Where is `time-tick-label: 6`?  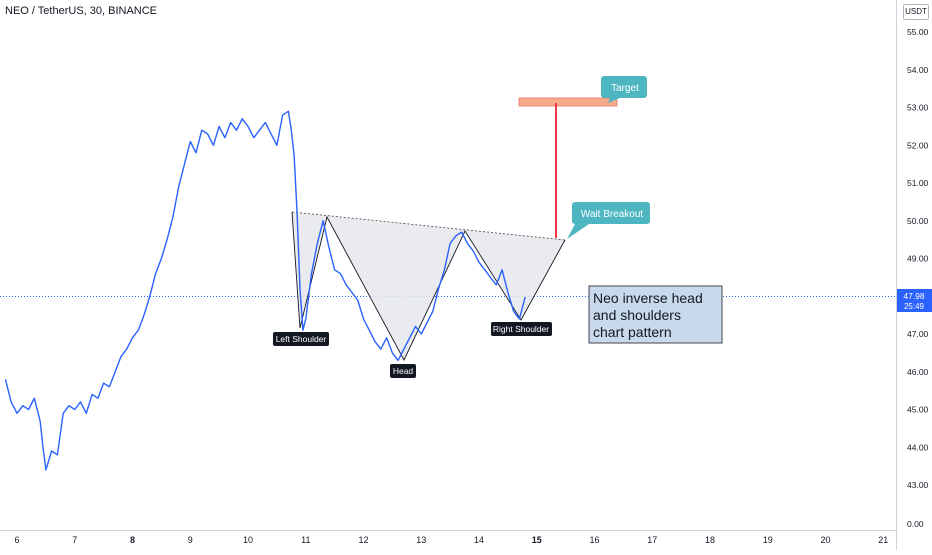
time-tick-label: 6 is located at coordinates (16, 540).